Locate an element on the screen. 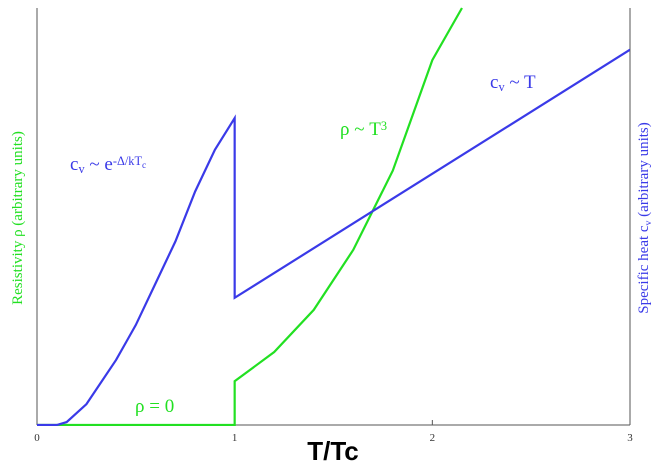 The width and height of the screenshot is (656, 468). text-part: ρ = 0 is located at coordinates (154, 406).